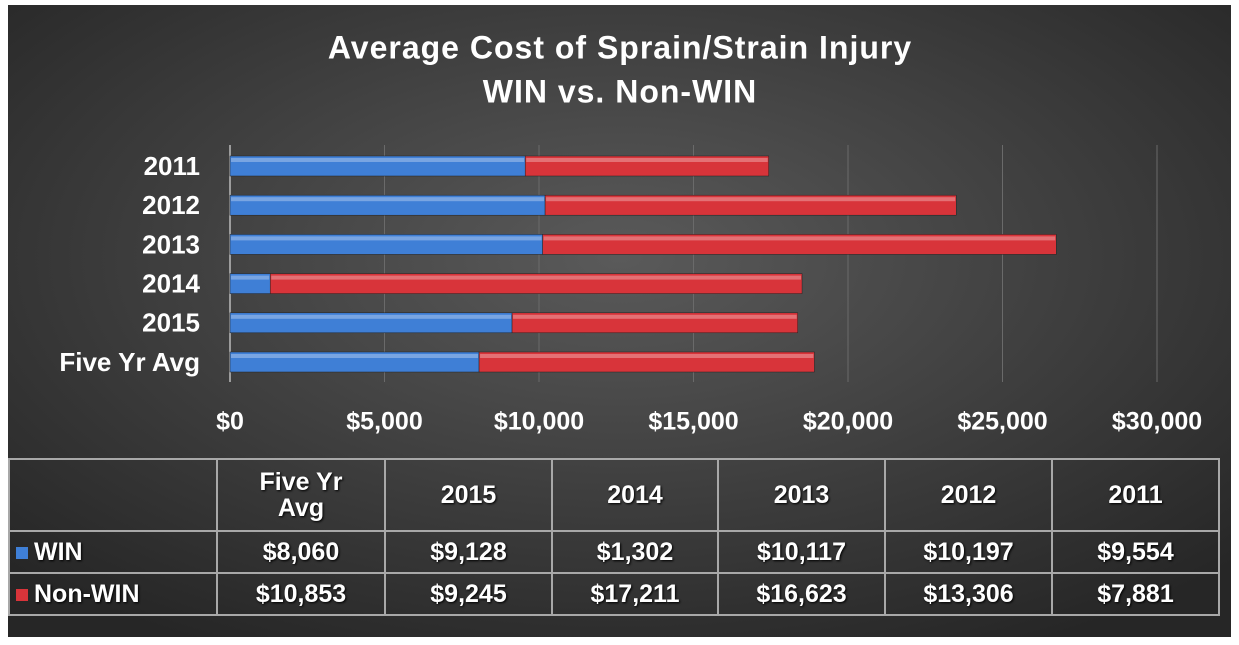 The width and height of the screenshot is (1239, 645). What do you see at coordinates (87, 593) in the screenshot?
I see `legend-label: Non-WIN` at bounding box center [87, 593].